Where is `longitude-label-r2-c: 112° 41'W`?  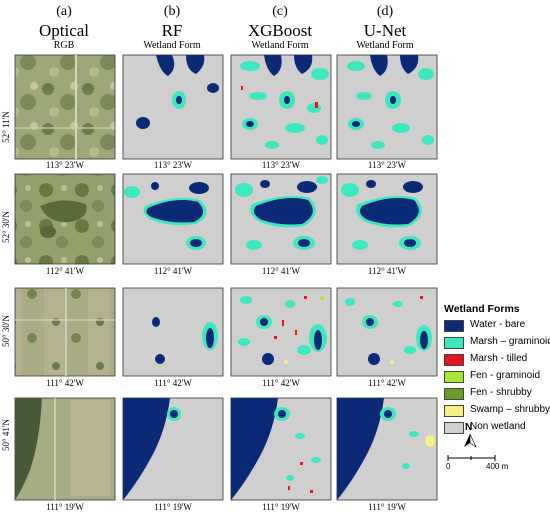
longitude-label-r2-c: 112° 41'W is located at coordinates (281, 271).